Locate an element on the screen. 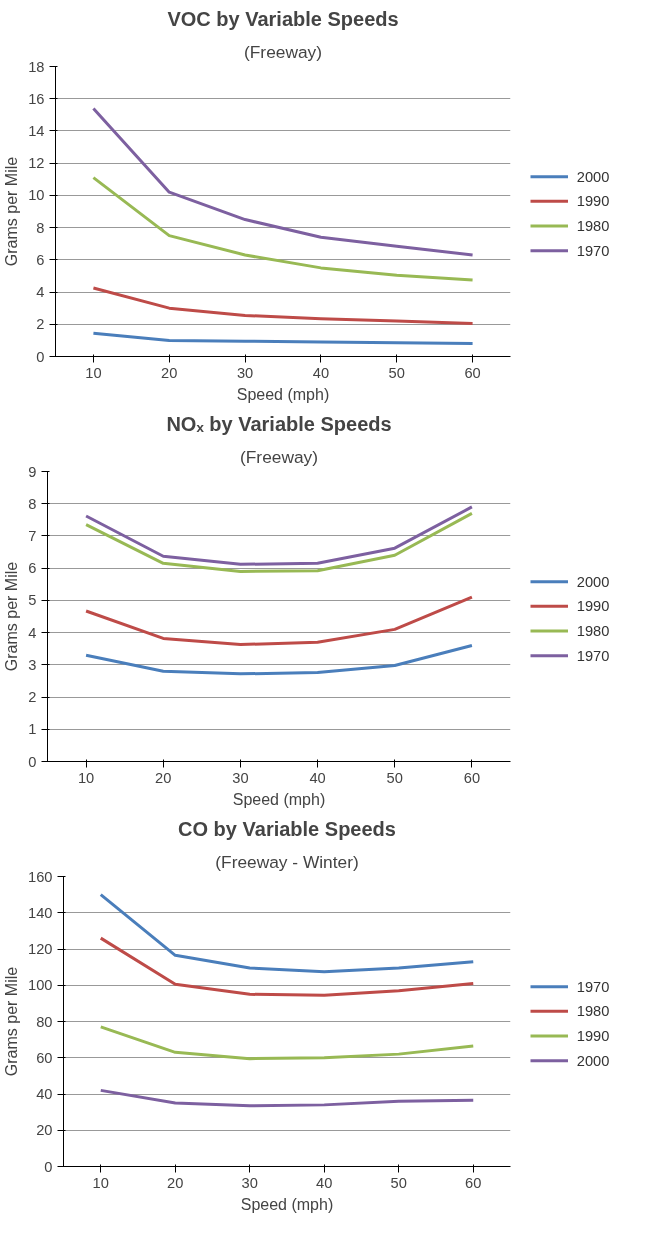  y-tick-label: 7 is located at coordinates (32, 535).